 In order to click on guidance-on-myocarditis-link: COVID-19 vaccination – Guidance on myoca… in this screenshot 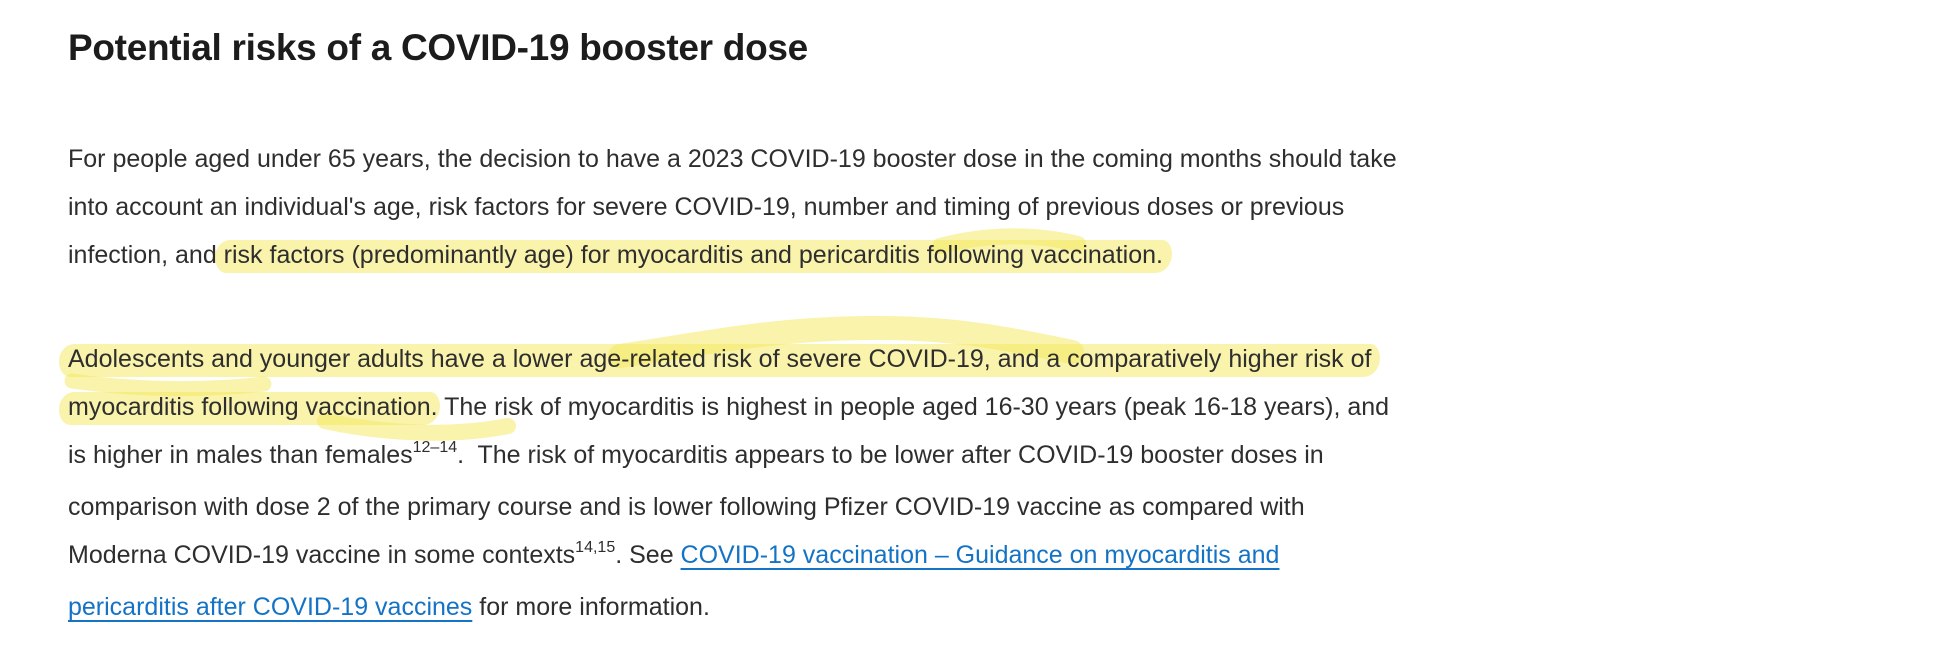, I will do `click(980, 555)`.